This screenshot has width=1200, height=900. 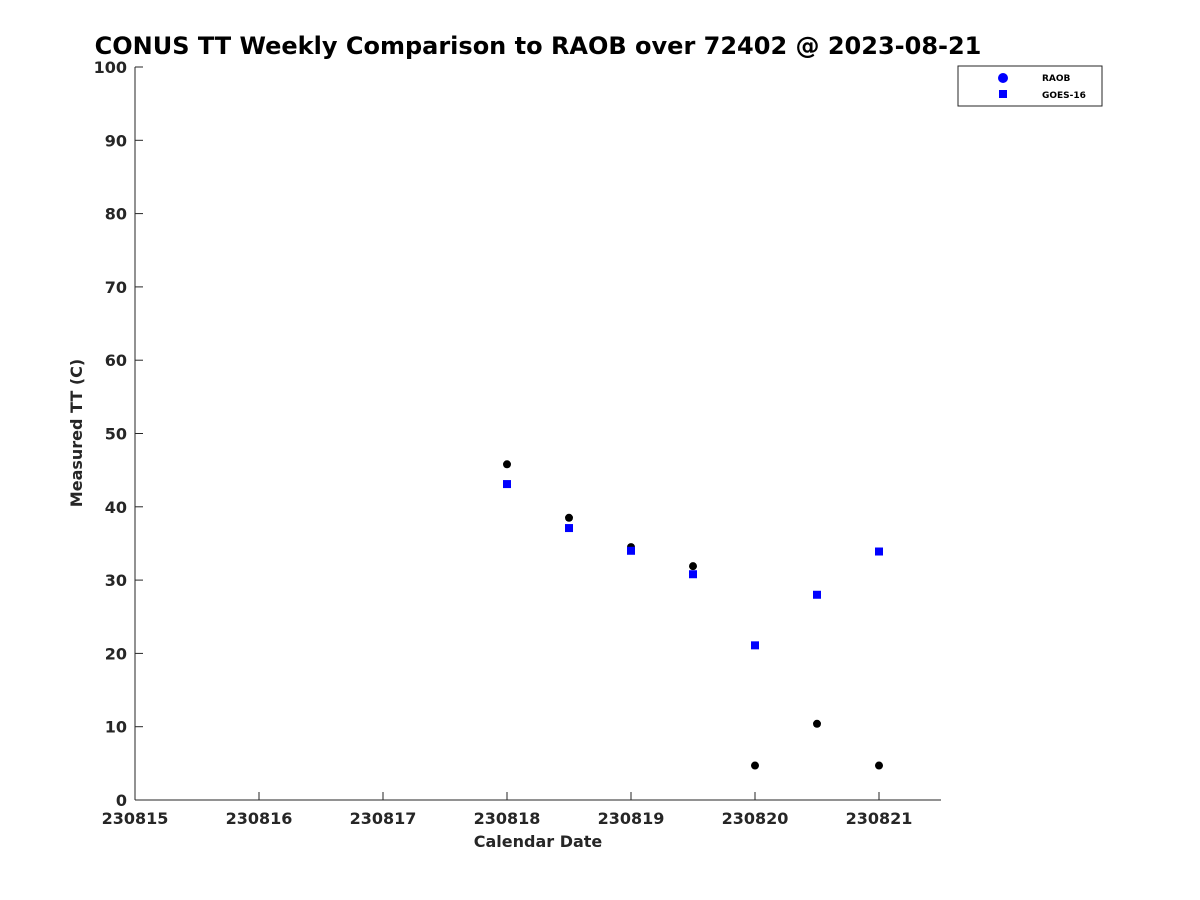 I want to click on y-tick-label: 100, so click(x=110, y=67).